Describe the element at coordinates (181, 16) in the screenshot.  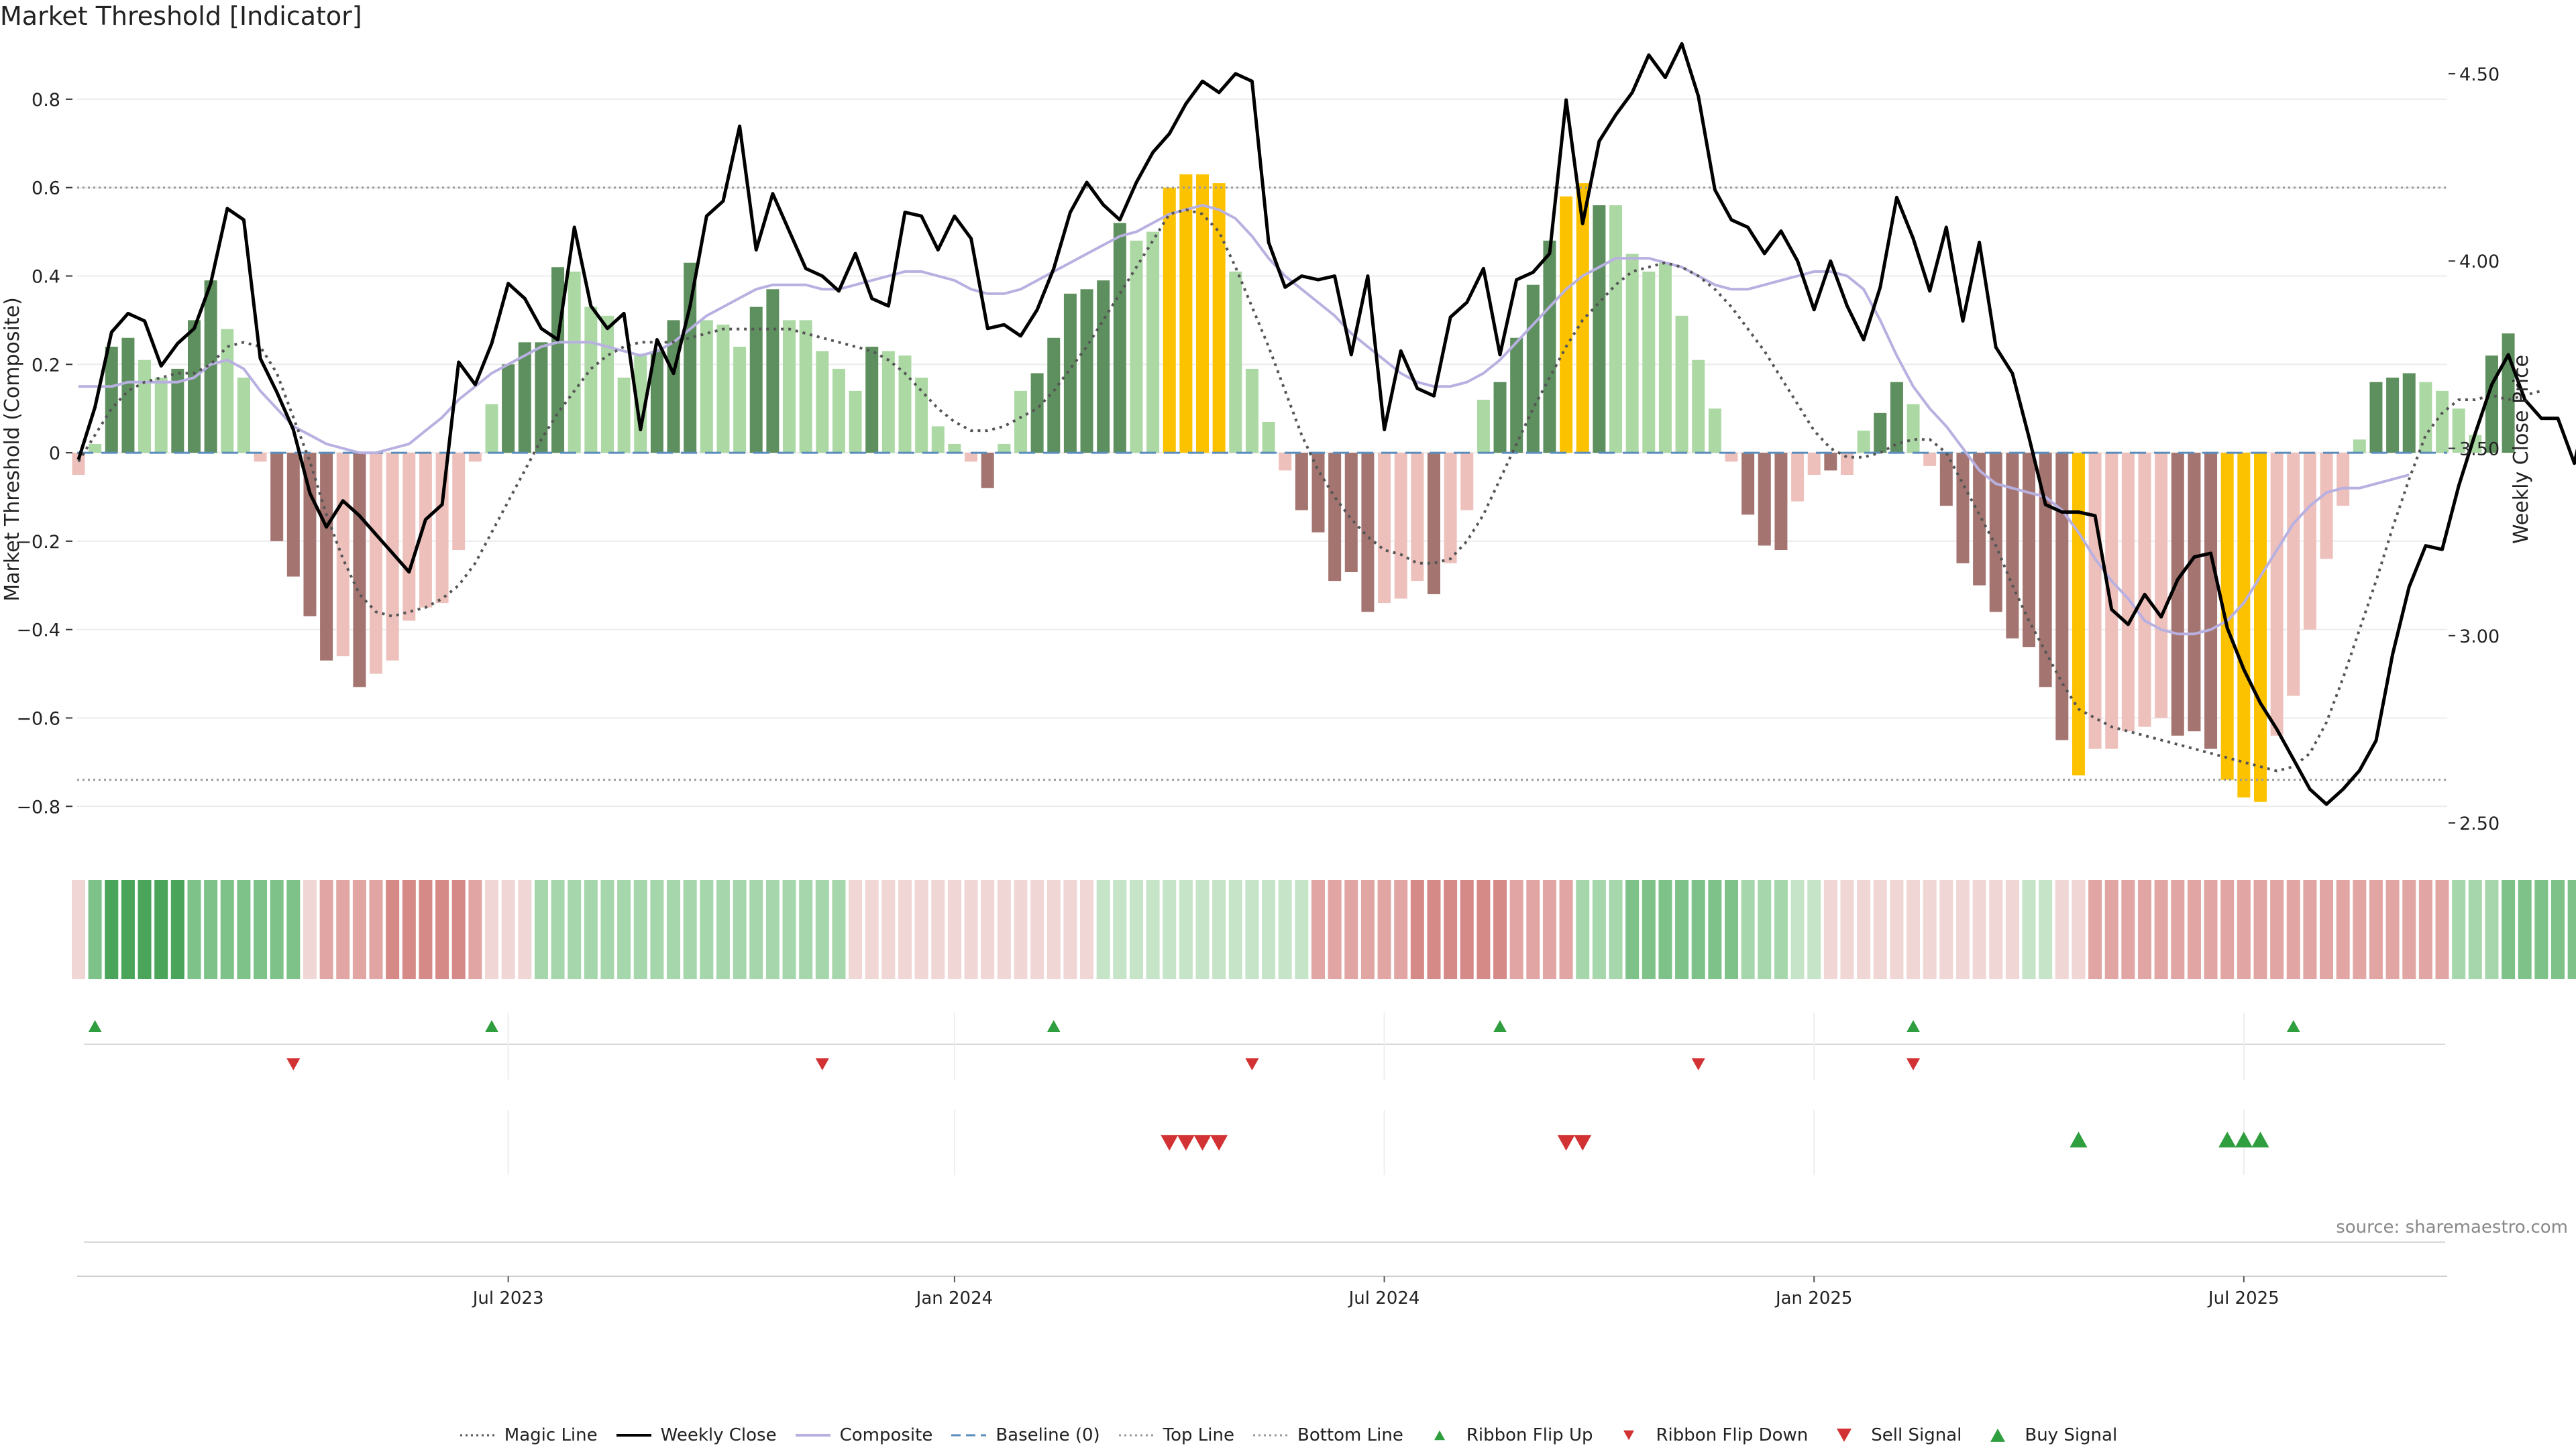
I see `chart-title: Market Threshold [Indicator]` at that location.